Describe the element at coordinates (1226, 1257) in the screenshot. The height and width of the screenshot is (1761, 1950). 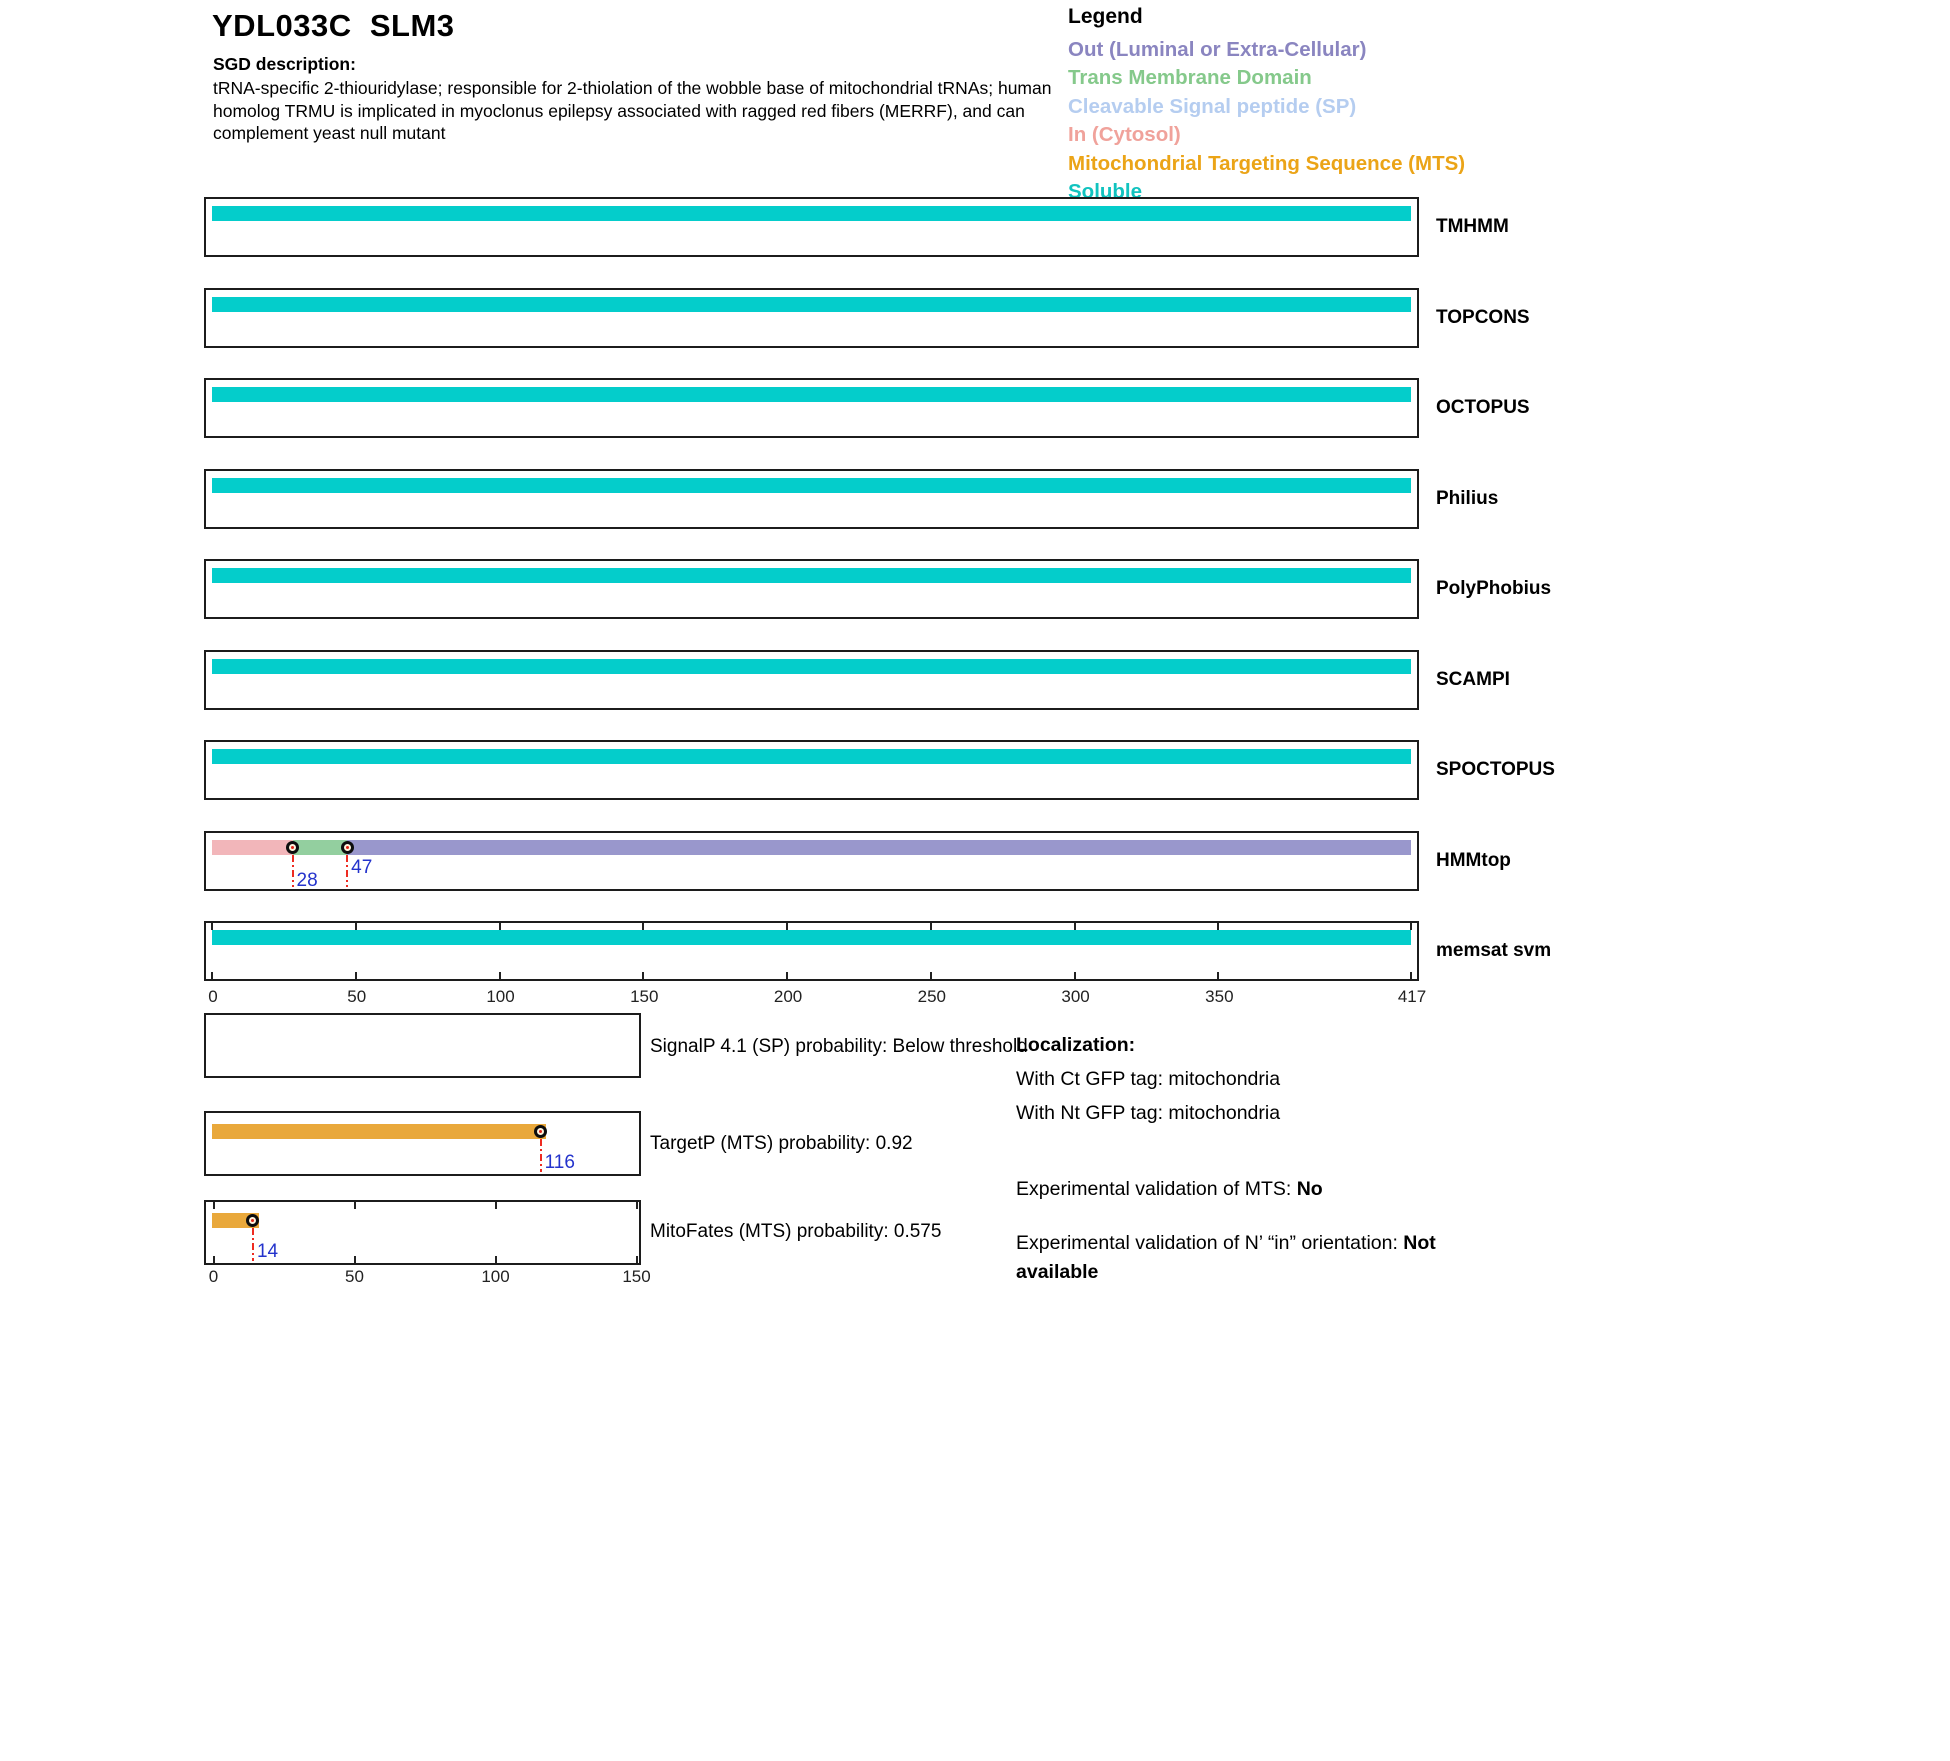
I see `experimental-orientation-value: Not available` at that location.